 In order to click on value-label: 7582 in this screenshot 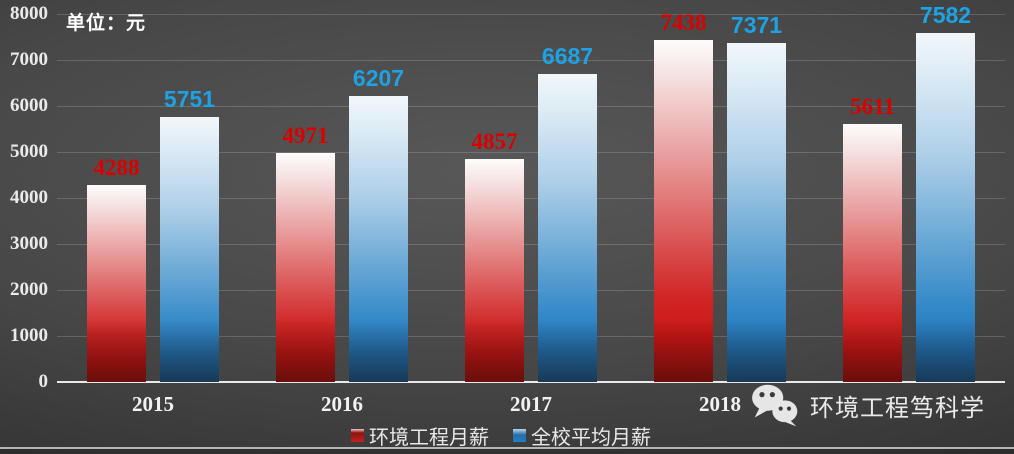, I will do `click(945, 15)`.